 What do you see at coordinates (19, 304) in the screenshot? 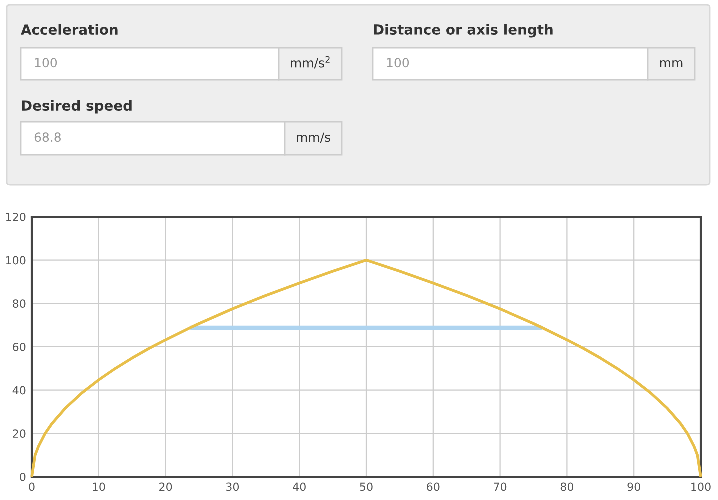
I see `y-tick-label: 80` at bounding box center [19, 304].